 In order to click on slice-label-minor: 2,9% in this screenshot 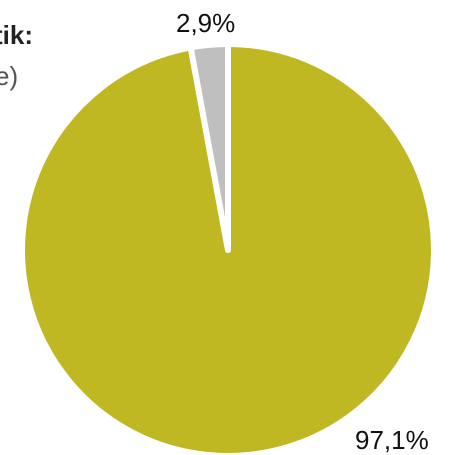, I will do `click(205, 23)`.